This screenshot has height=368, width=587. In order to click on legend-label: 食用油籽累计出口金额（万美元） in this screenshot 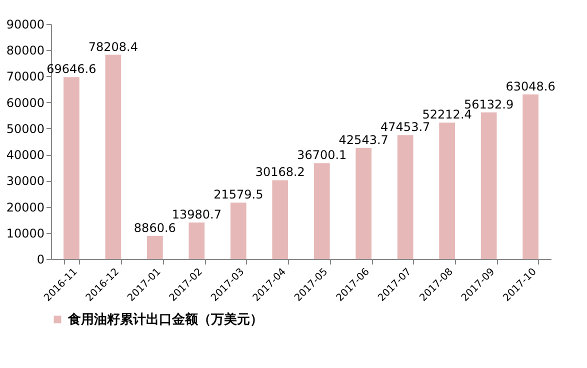, I will do `click(165, 320)`.